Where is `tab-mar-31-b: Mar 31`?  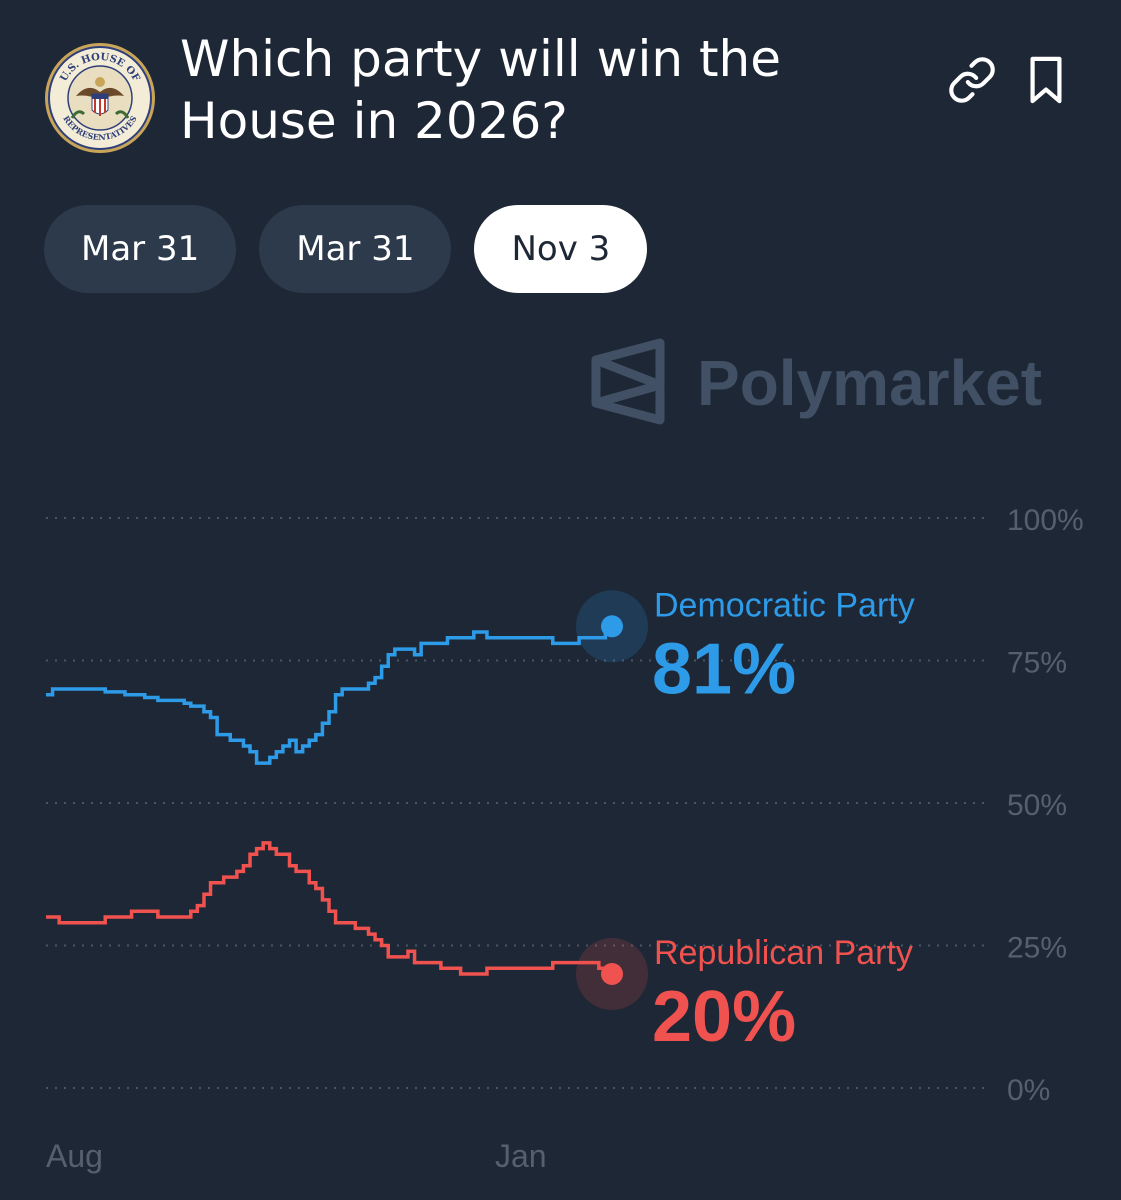 tab-mar-31-b: Mar 31 is located at coordinates (355, 249).